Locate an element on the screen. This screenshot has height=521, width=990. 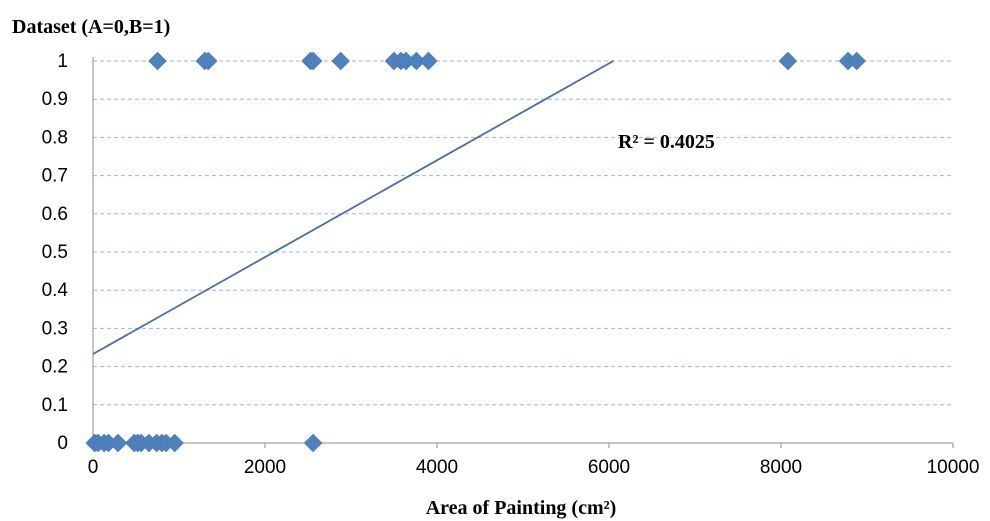
x-axis-label: Area of Painting (cm²) is located at coordinates (521, 508).